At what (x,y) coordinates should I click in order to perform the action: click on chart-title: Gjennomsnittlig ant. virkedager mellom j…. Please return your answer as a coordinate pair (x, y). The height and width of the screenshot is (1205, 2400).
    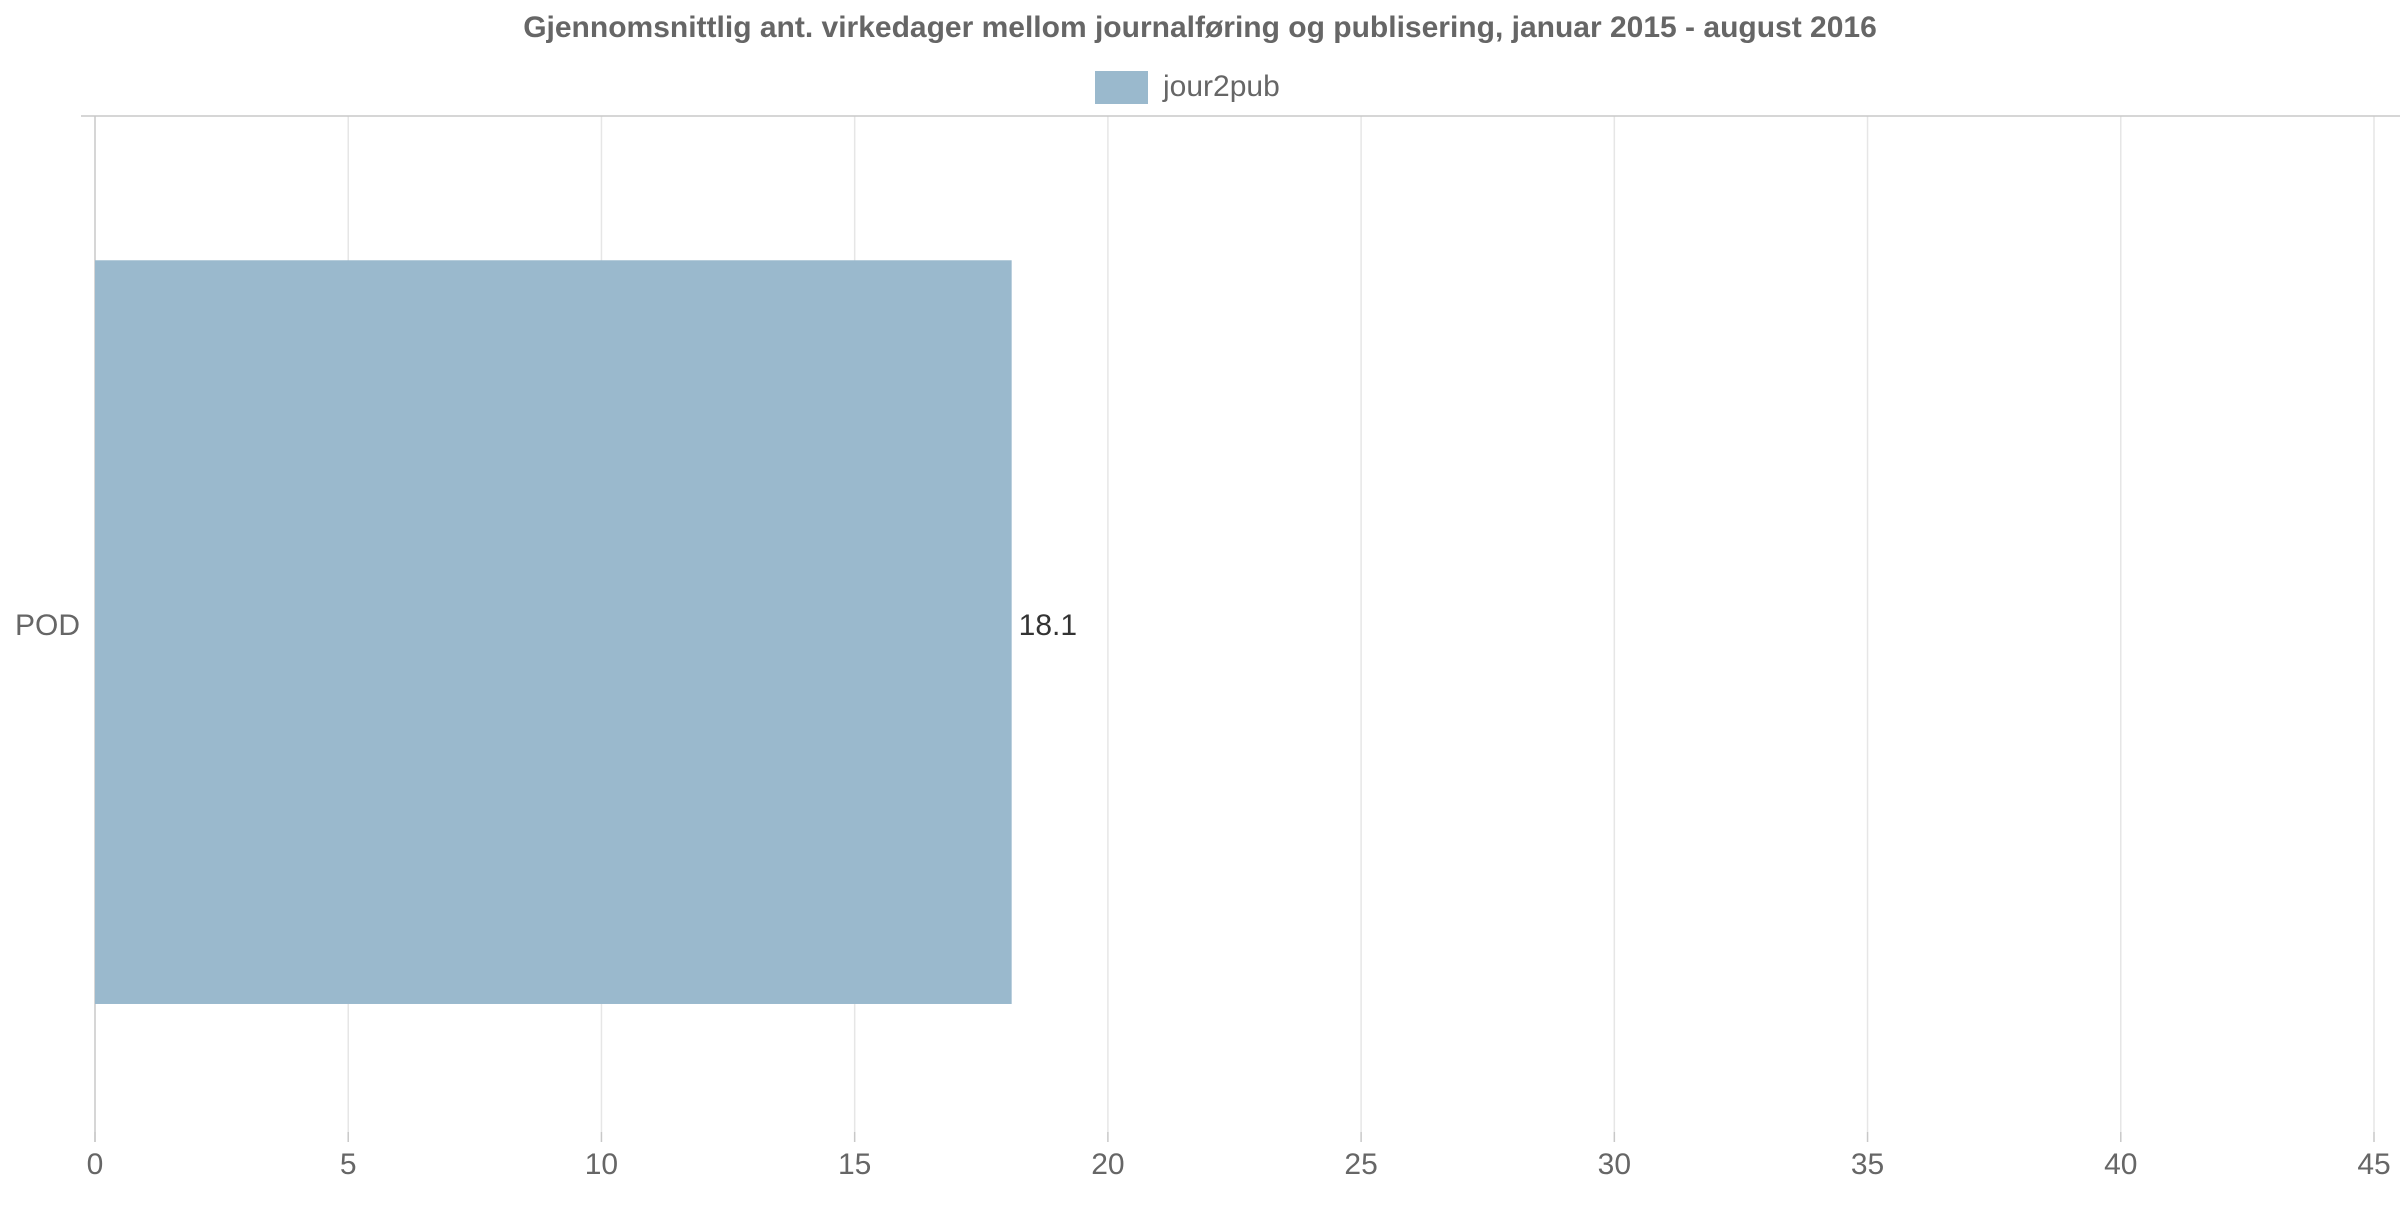
    Looking at the image, I should click on (1200, 27).